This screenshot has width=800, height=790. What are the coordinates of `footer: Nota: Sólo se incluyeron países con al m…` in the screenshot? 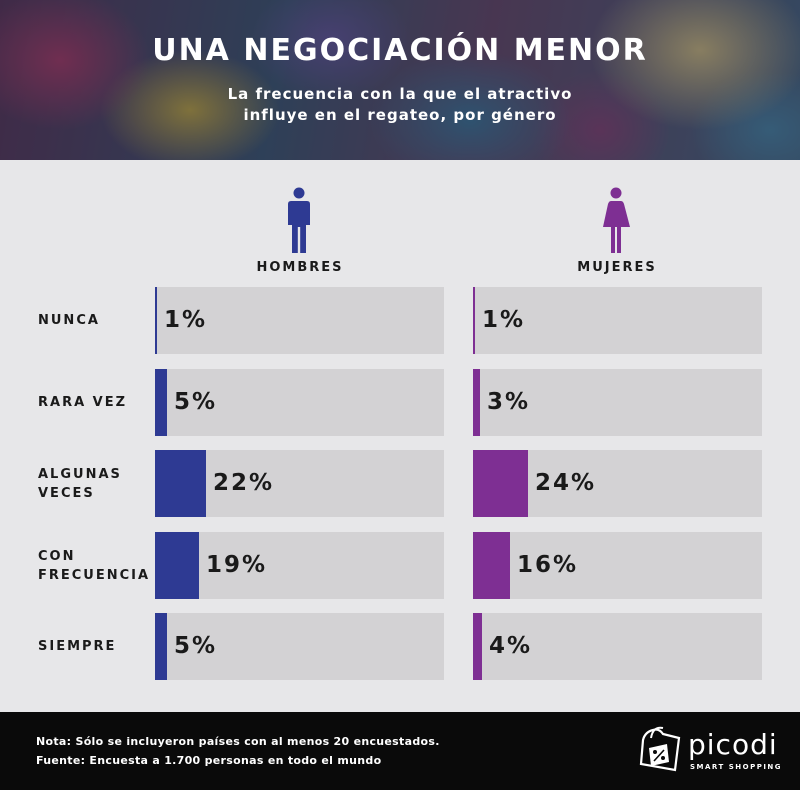 It's located at (400, 751).